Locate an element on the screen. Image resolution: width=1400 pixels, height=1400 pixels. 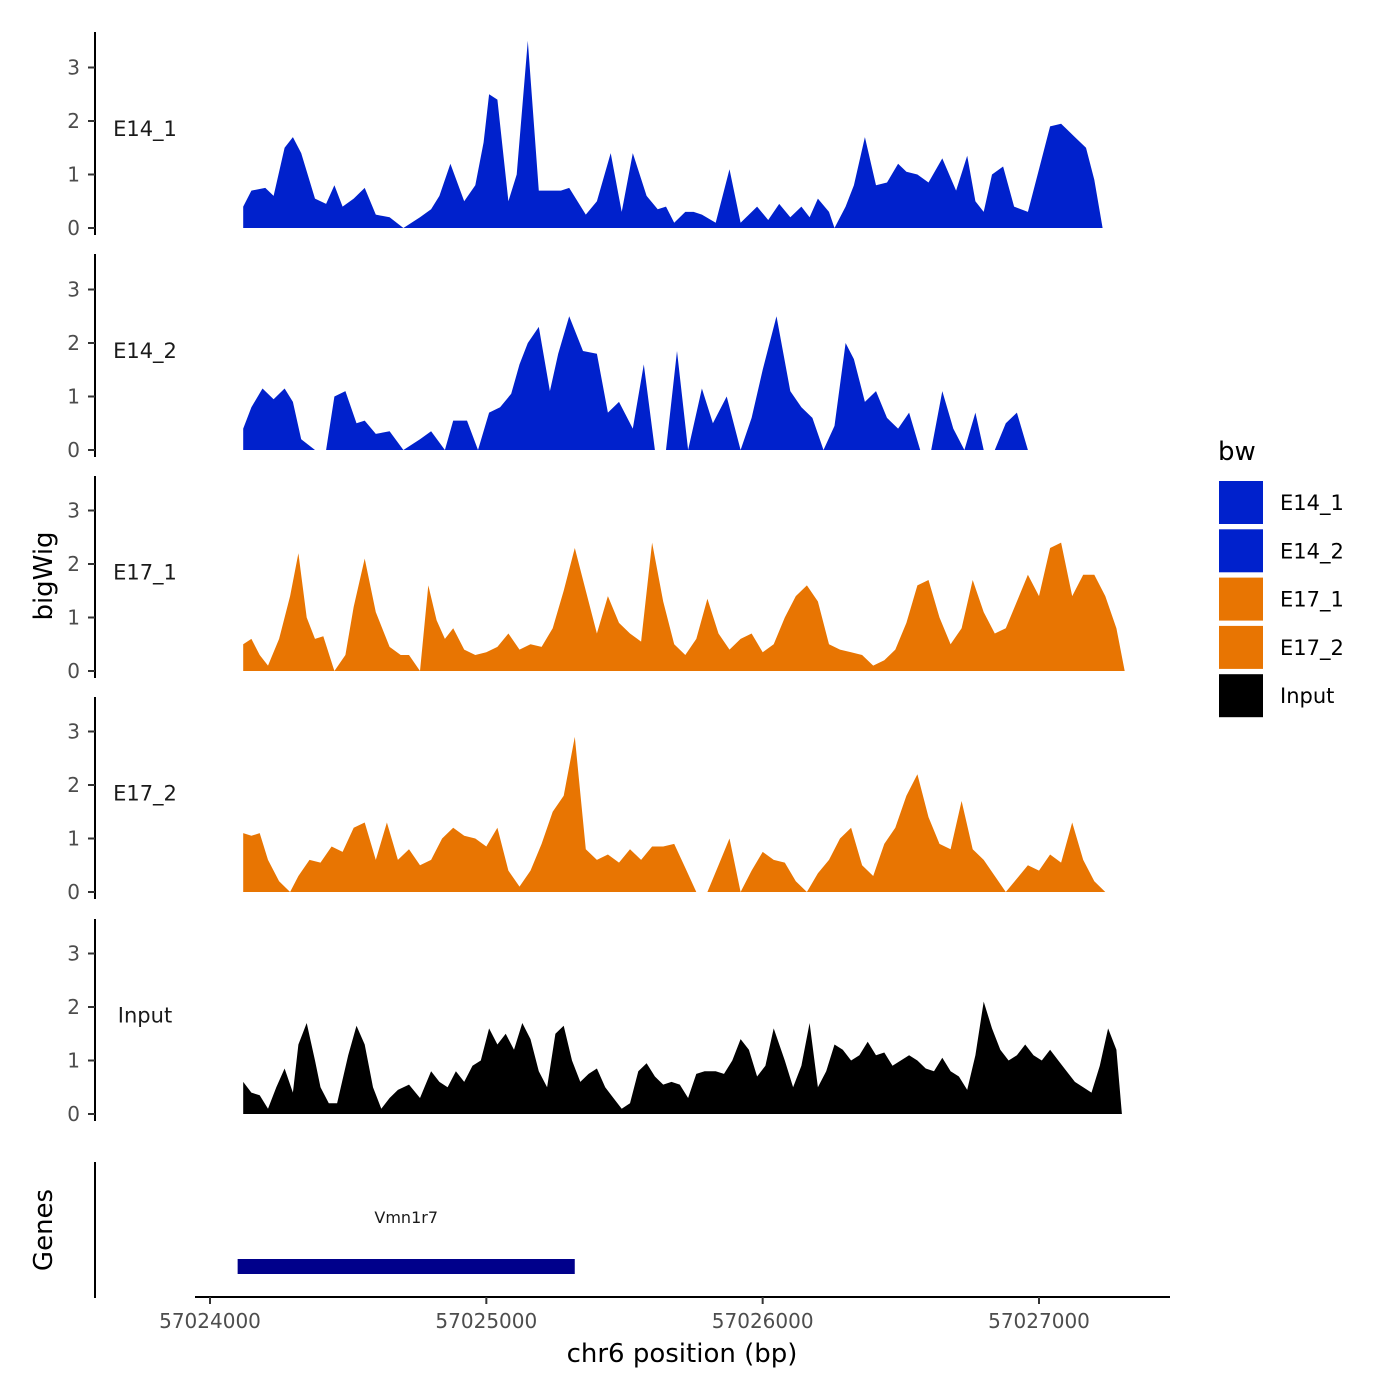
x-tick-label: 57024000 is located at coordinates (210, 1321).